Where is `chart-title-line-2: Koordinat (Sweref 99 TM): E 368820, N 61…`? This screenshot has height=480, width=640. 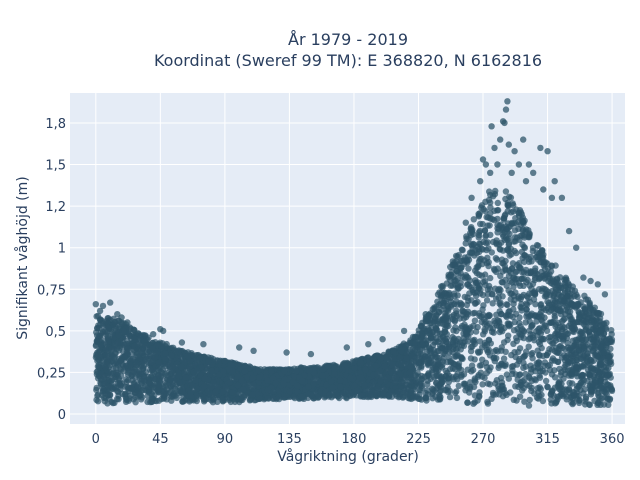 chart-title-line-2: Koordinat (Sweref 99 TM): E 368820, N 61… is located at coordinates (348, 60).